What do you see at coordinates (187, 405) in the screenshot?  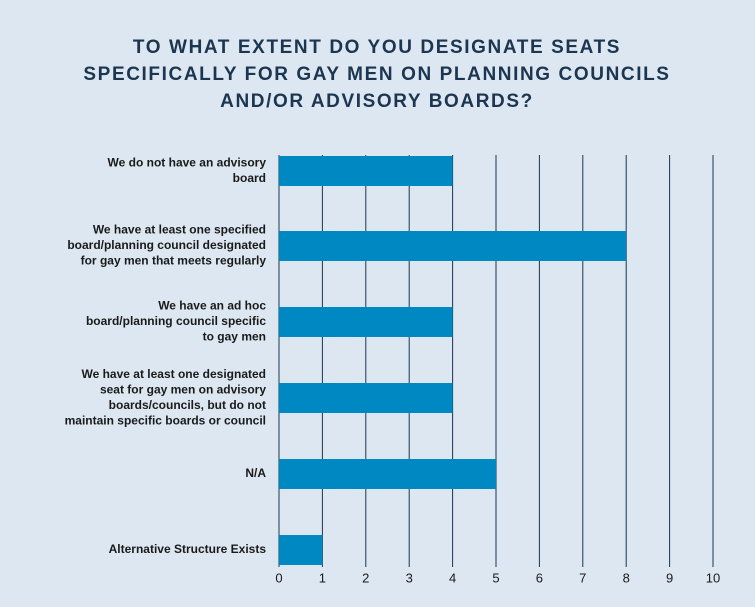 I see `y-tick-label: boards/councils, but do not` at bounding box center [187, 405].